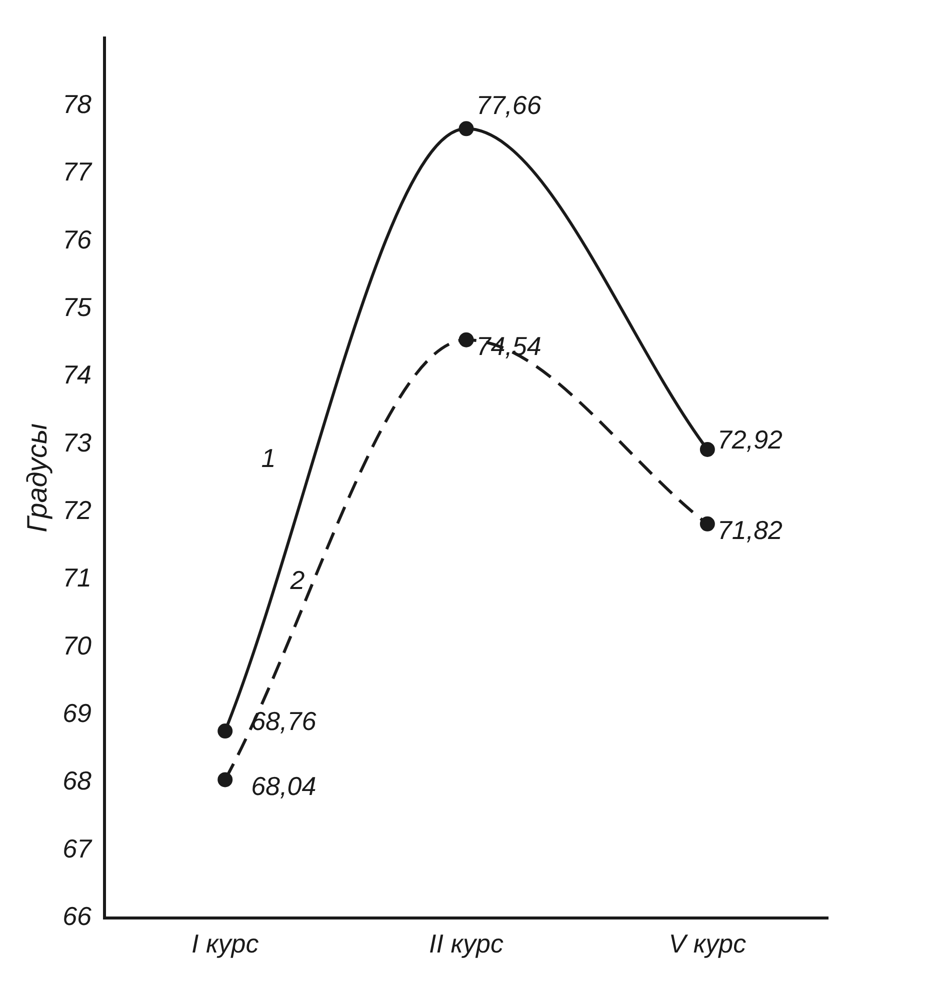 This screenshot has height=997, width=950. Describe the element at coordinates (78, 848) in the screenshot. I see `y-tick-label: 67` at that location.